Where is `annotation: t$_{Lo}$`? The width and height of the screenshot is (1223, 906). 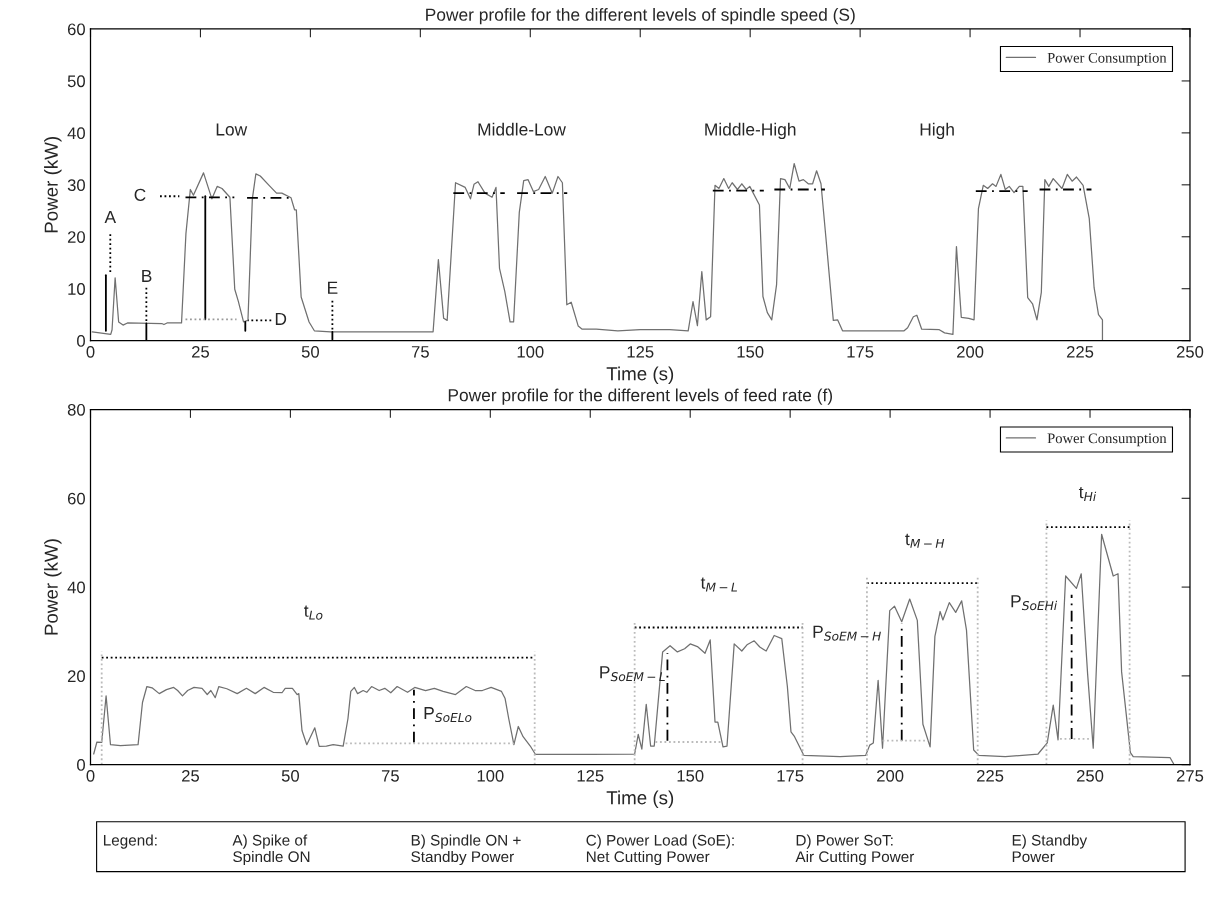 annotation: t$_{Lo}$ is located at coordinates (313, 612).